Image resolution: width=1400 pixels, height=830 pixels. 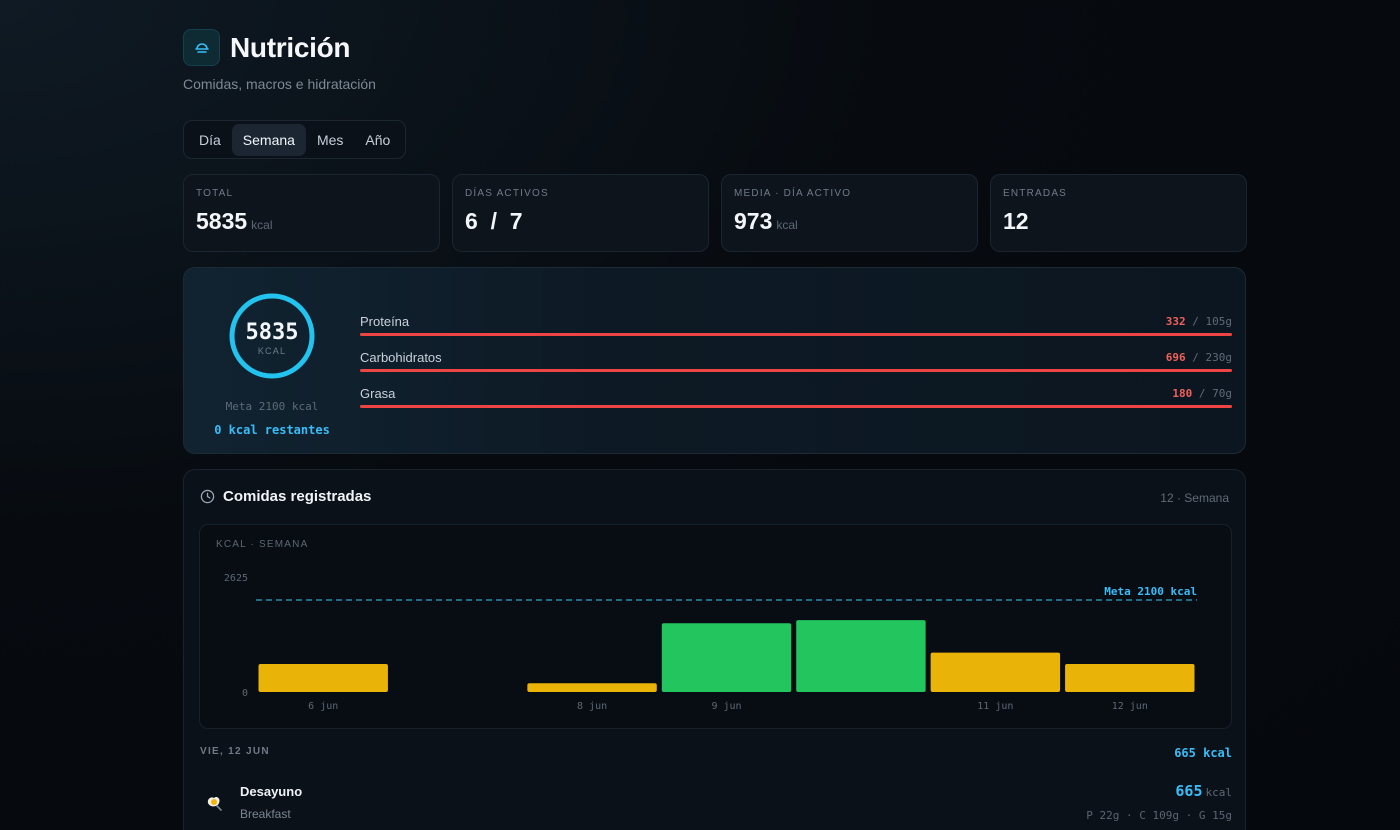 I want to click on meals-count: 12 · Semana, so click(x=1194, y=498).